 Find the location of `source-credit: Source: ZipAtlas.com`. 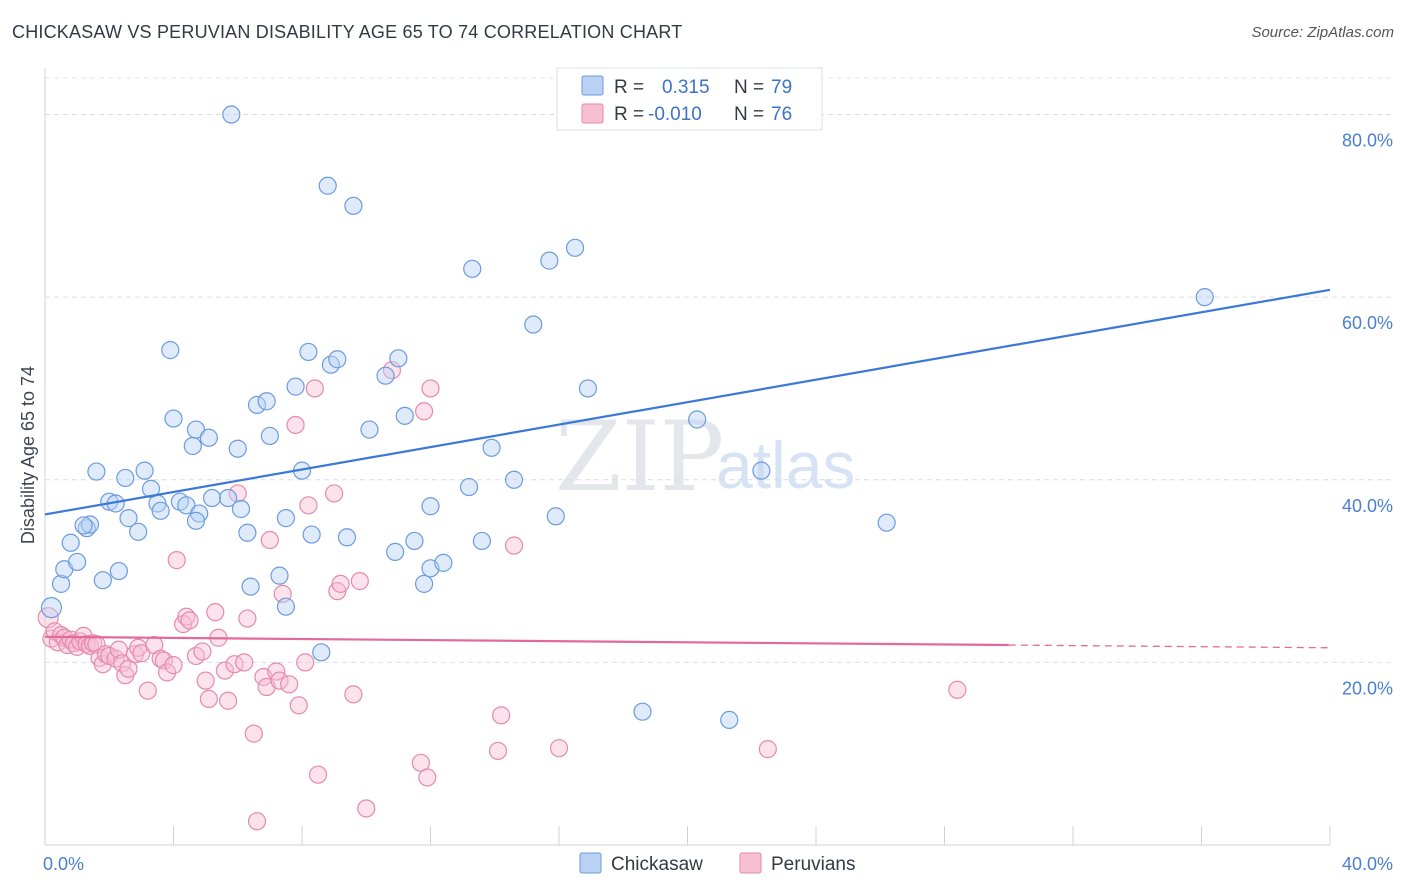

source-credit: Source: ZipAtlas.com is located at coordinates (1322, 32).